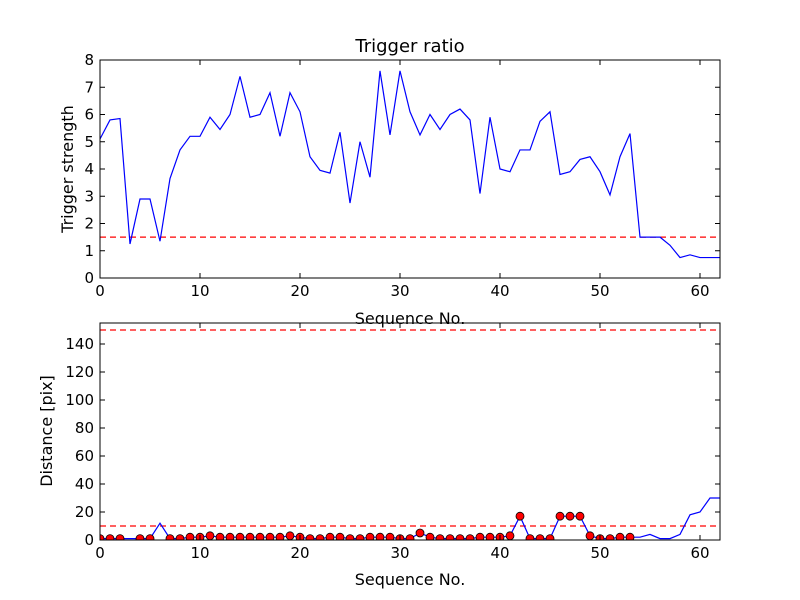 This screenshot has width=800, height=600. I want to click on y-tick-label: 3, so click(89, 196).